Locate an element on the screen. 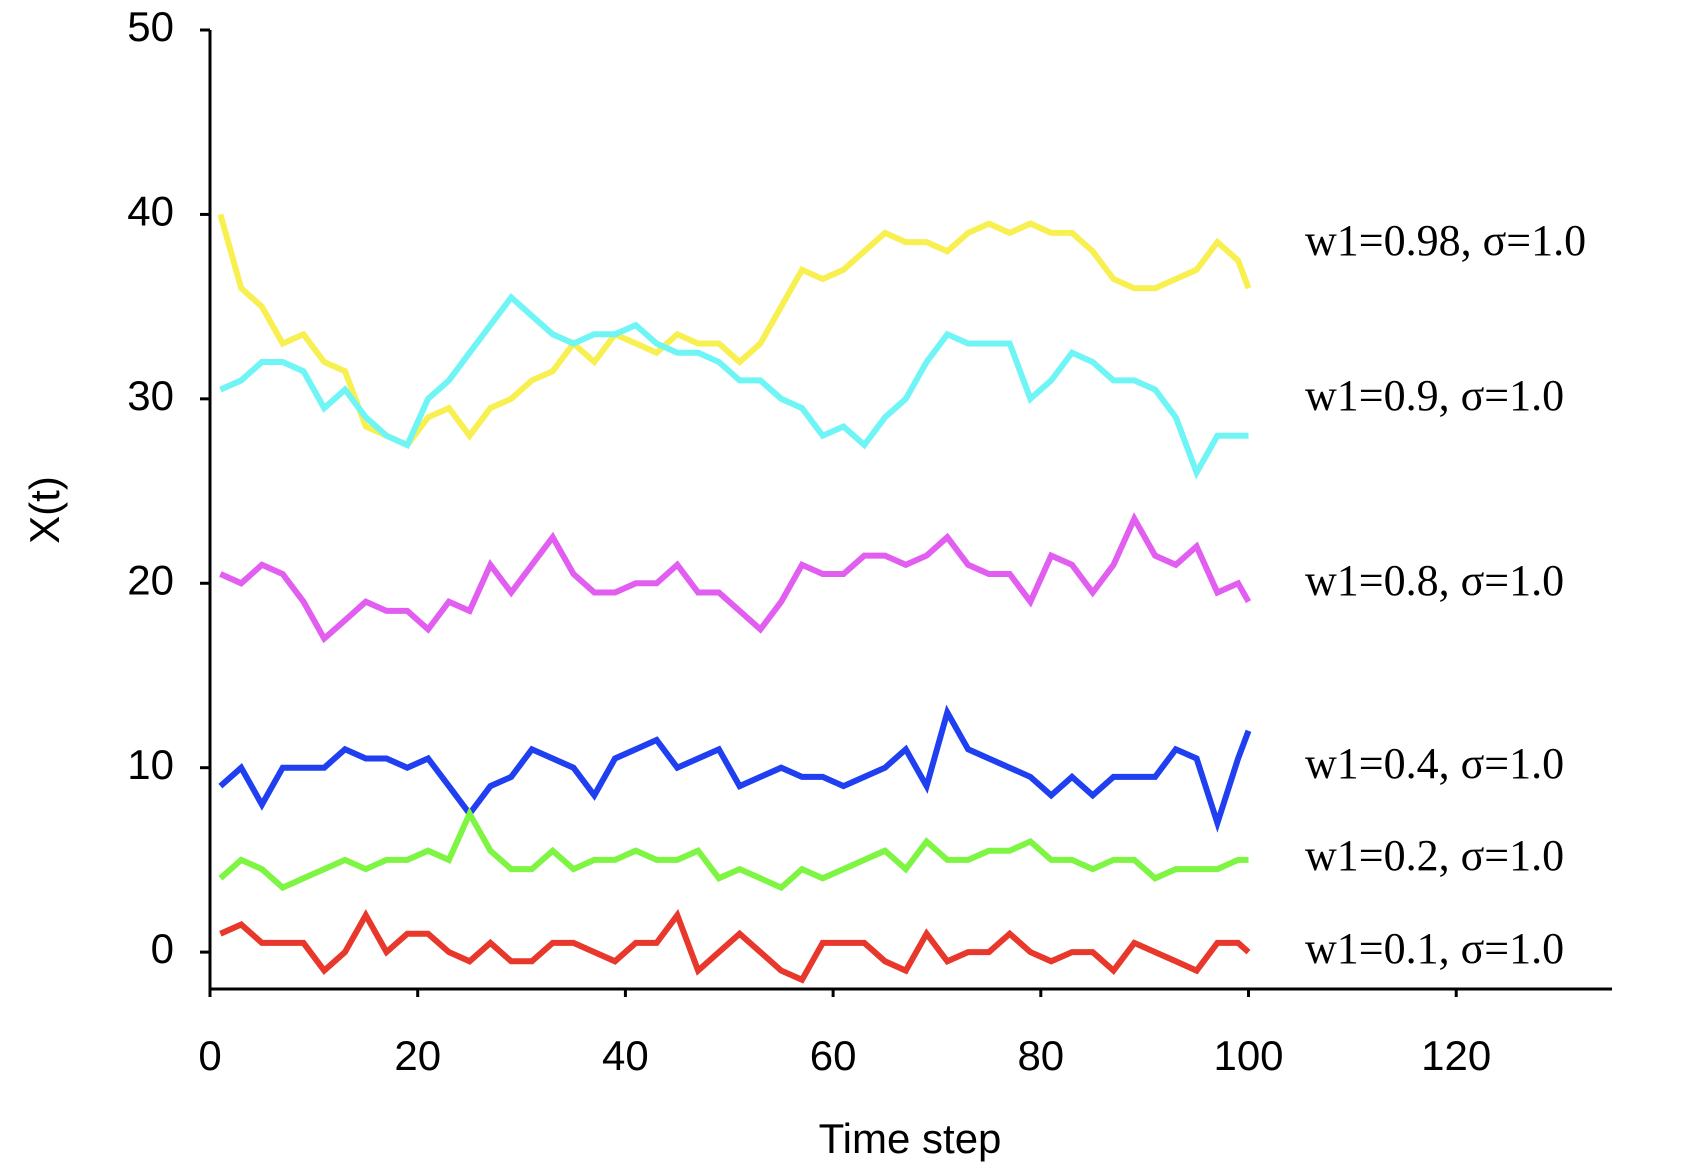 The height and width of the screenshot is (1169, 1707). y-tick-label: 0 is located at coordinates (162, 948).